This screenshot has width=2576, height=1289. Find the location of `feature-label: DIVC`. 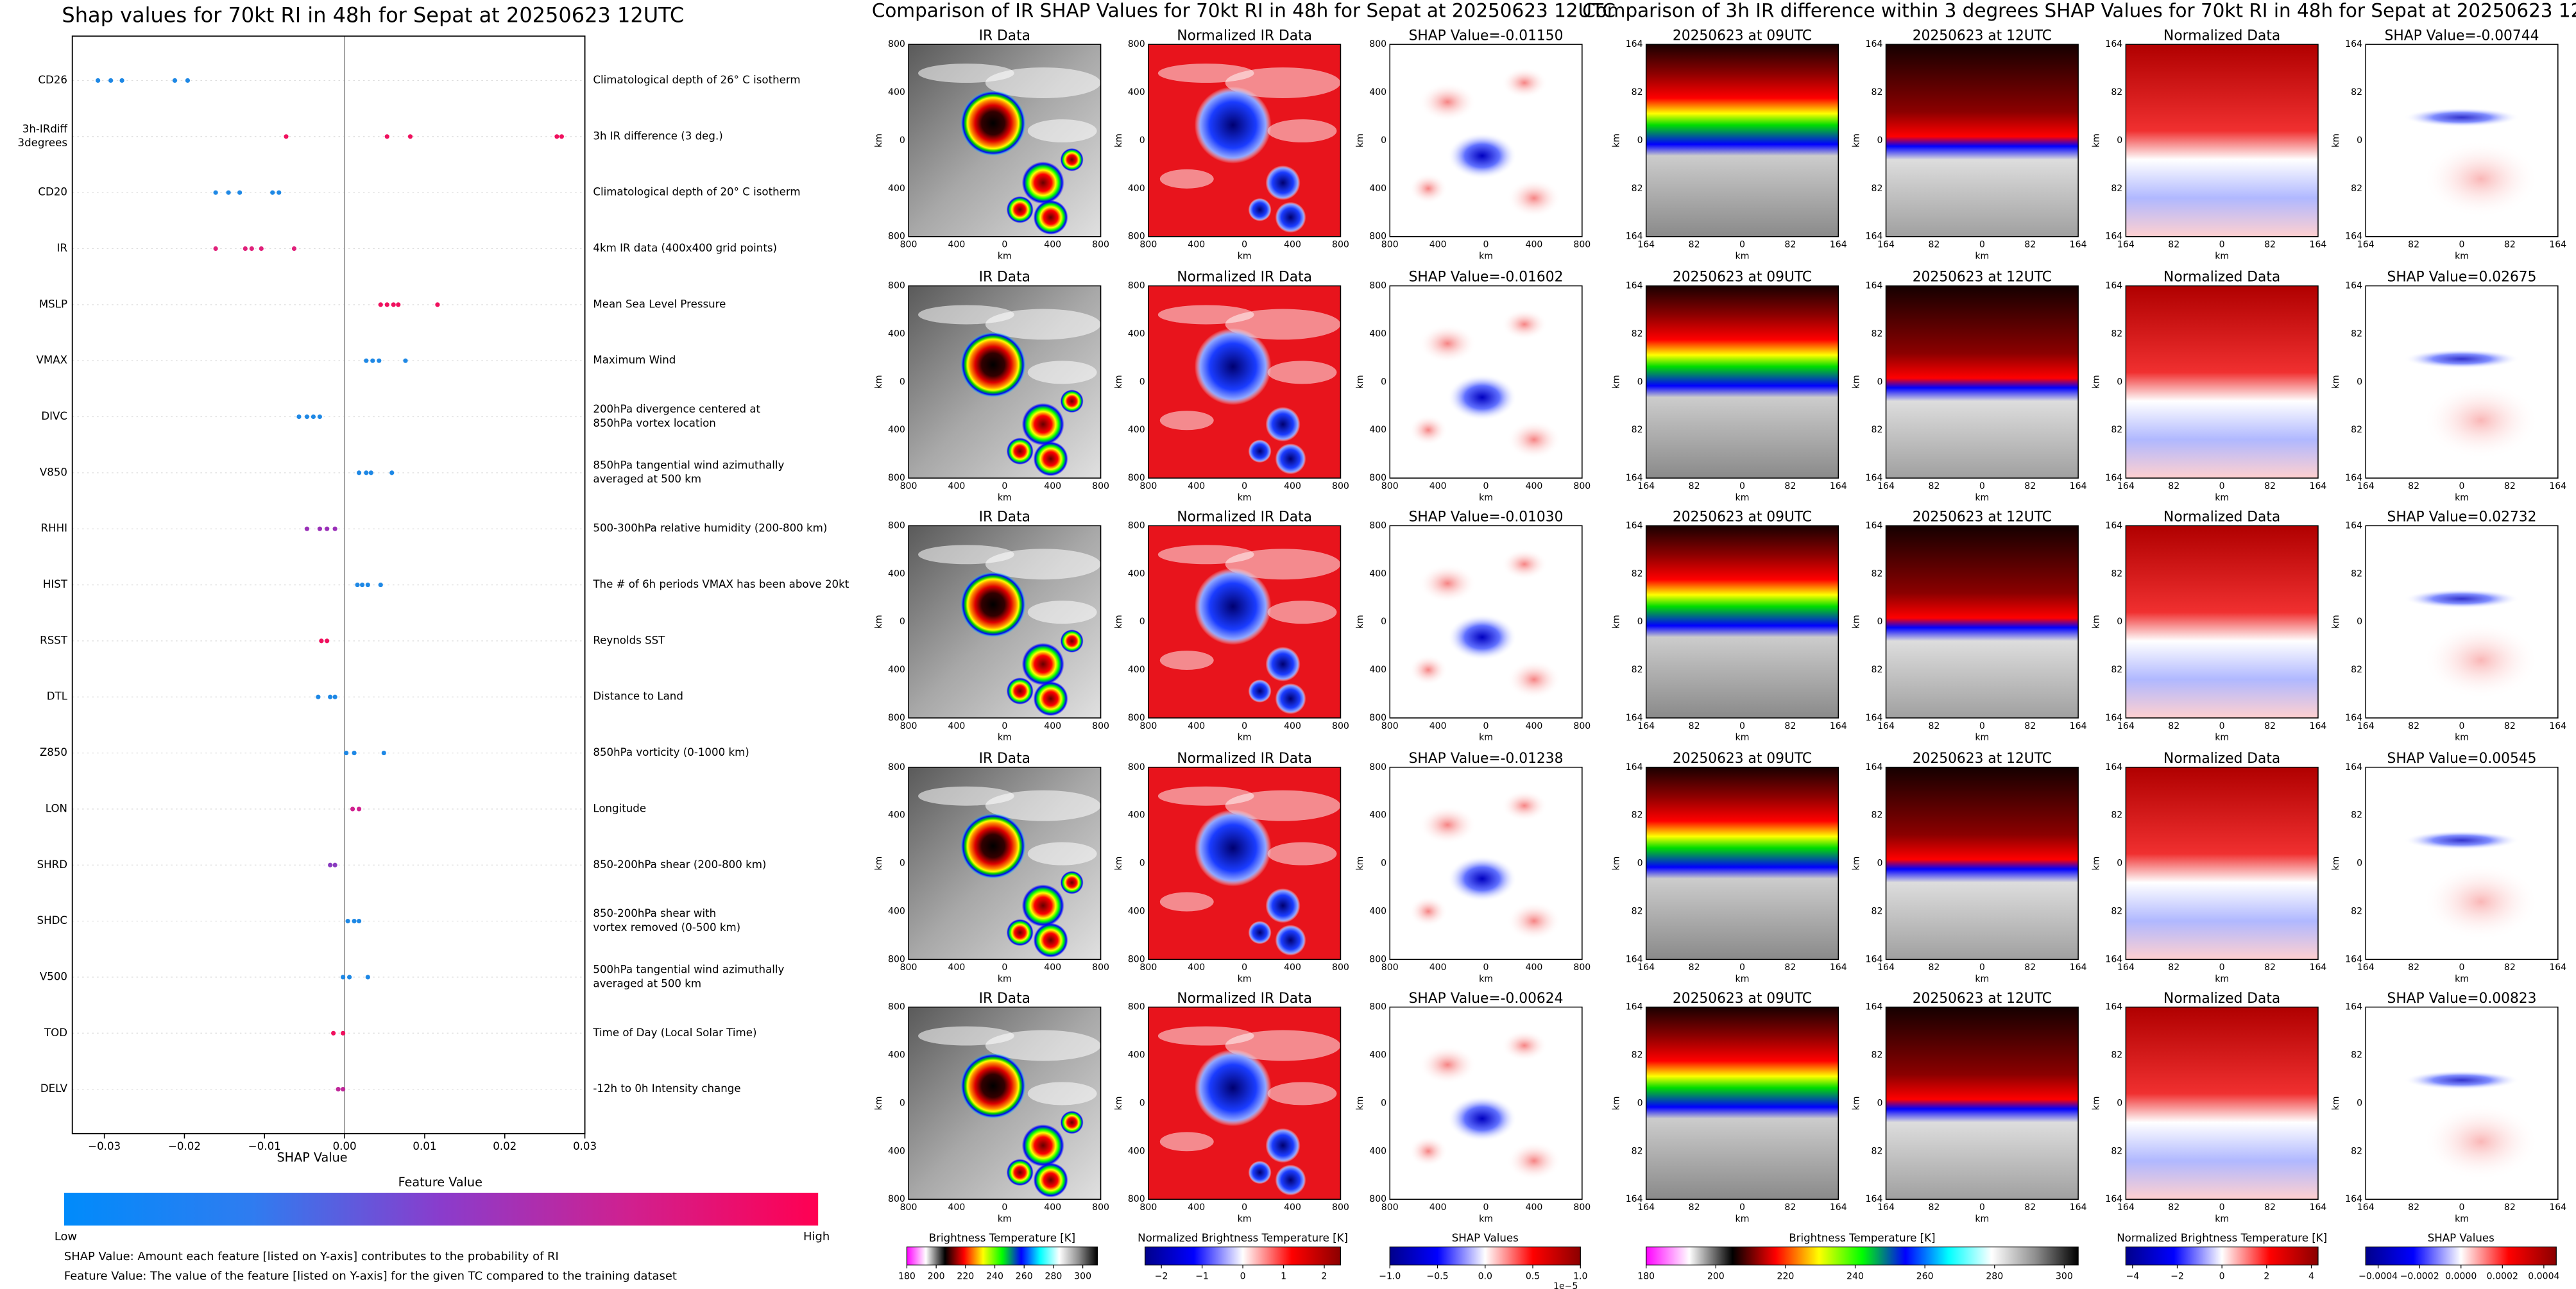

feature-label: DIVC is located at coordinates (54, 416).